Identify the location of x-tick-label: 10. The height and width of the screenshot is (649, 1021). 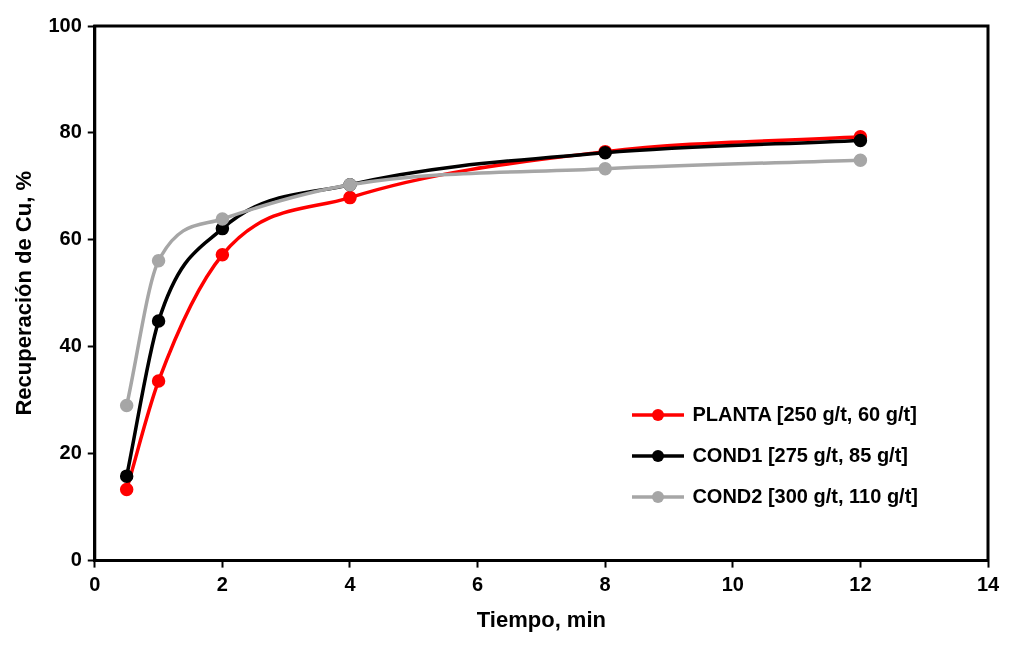
(732, 584).